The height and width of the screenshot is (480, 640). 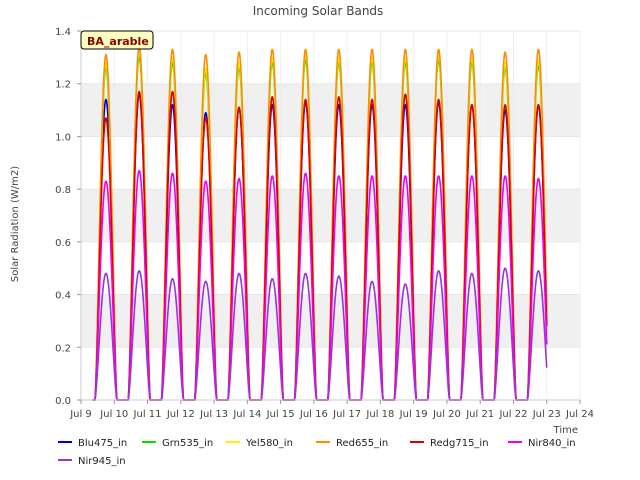 What do you see at coordinates (318, 11) in the screenshot?
I see `chart-title: Incoming Solar Bands` at bounding box center [318, 11].